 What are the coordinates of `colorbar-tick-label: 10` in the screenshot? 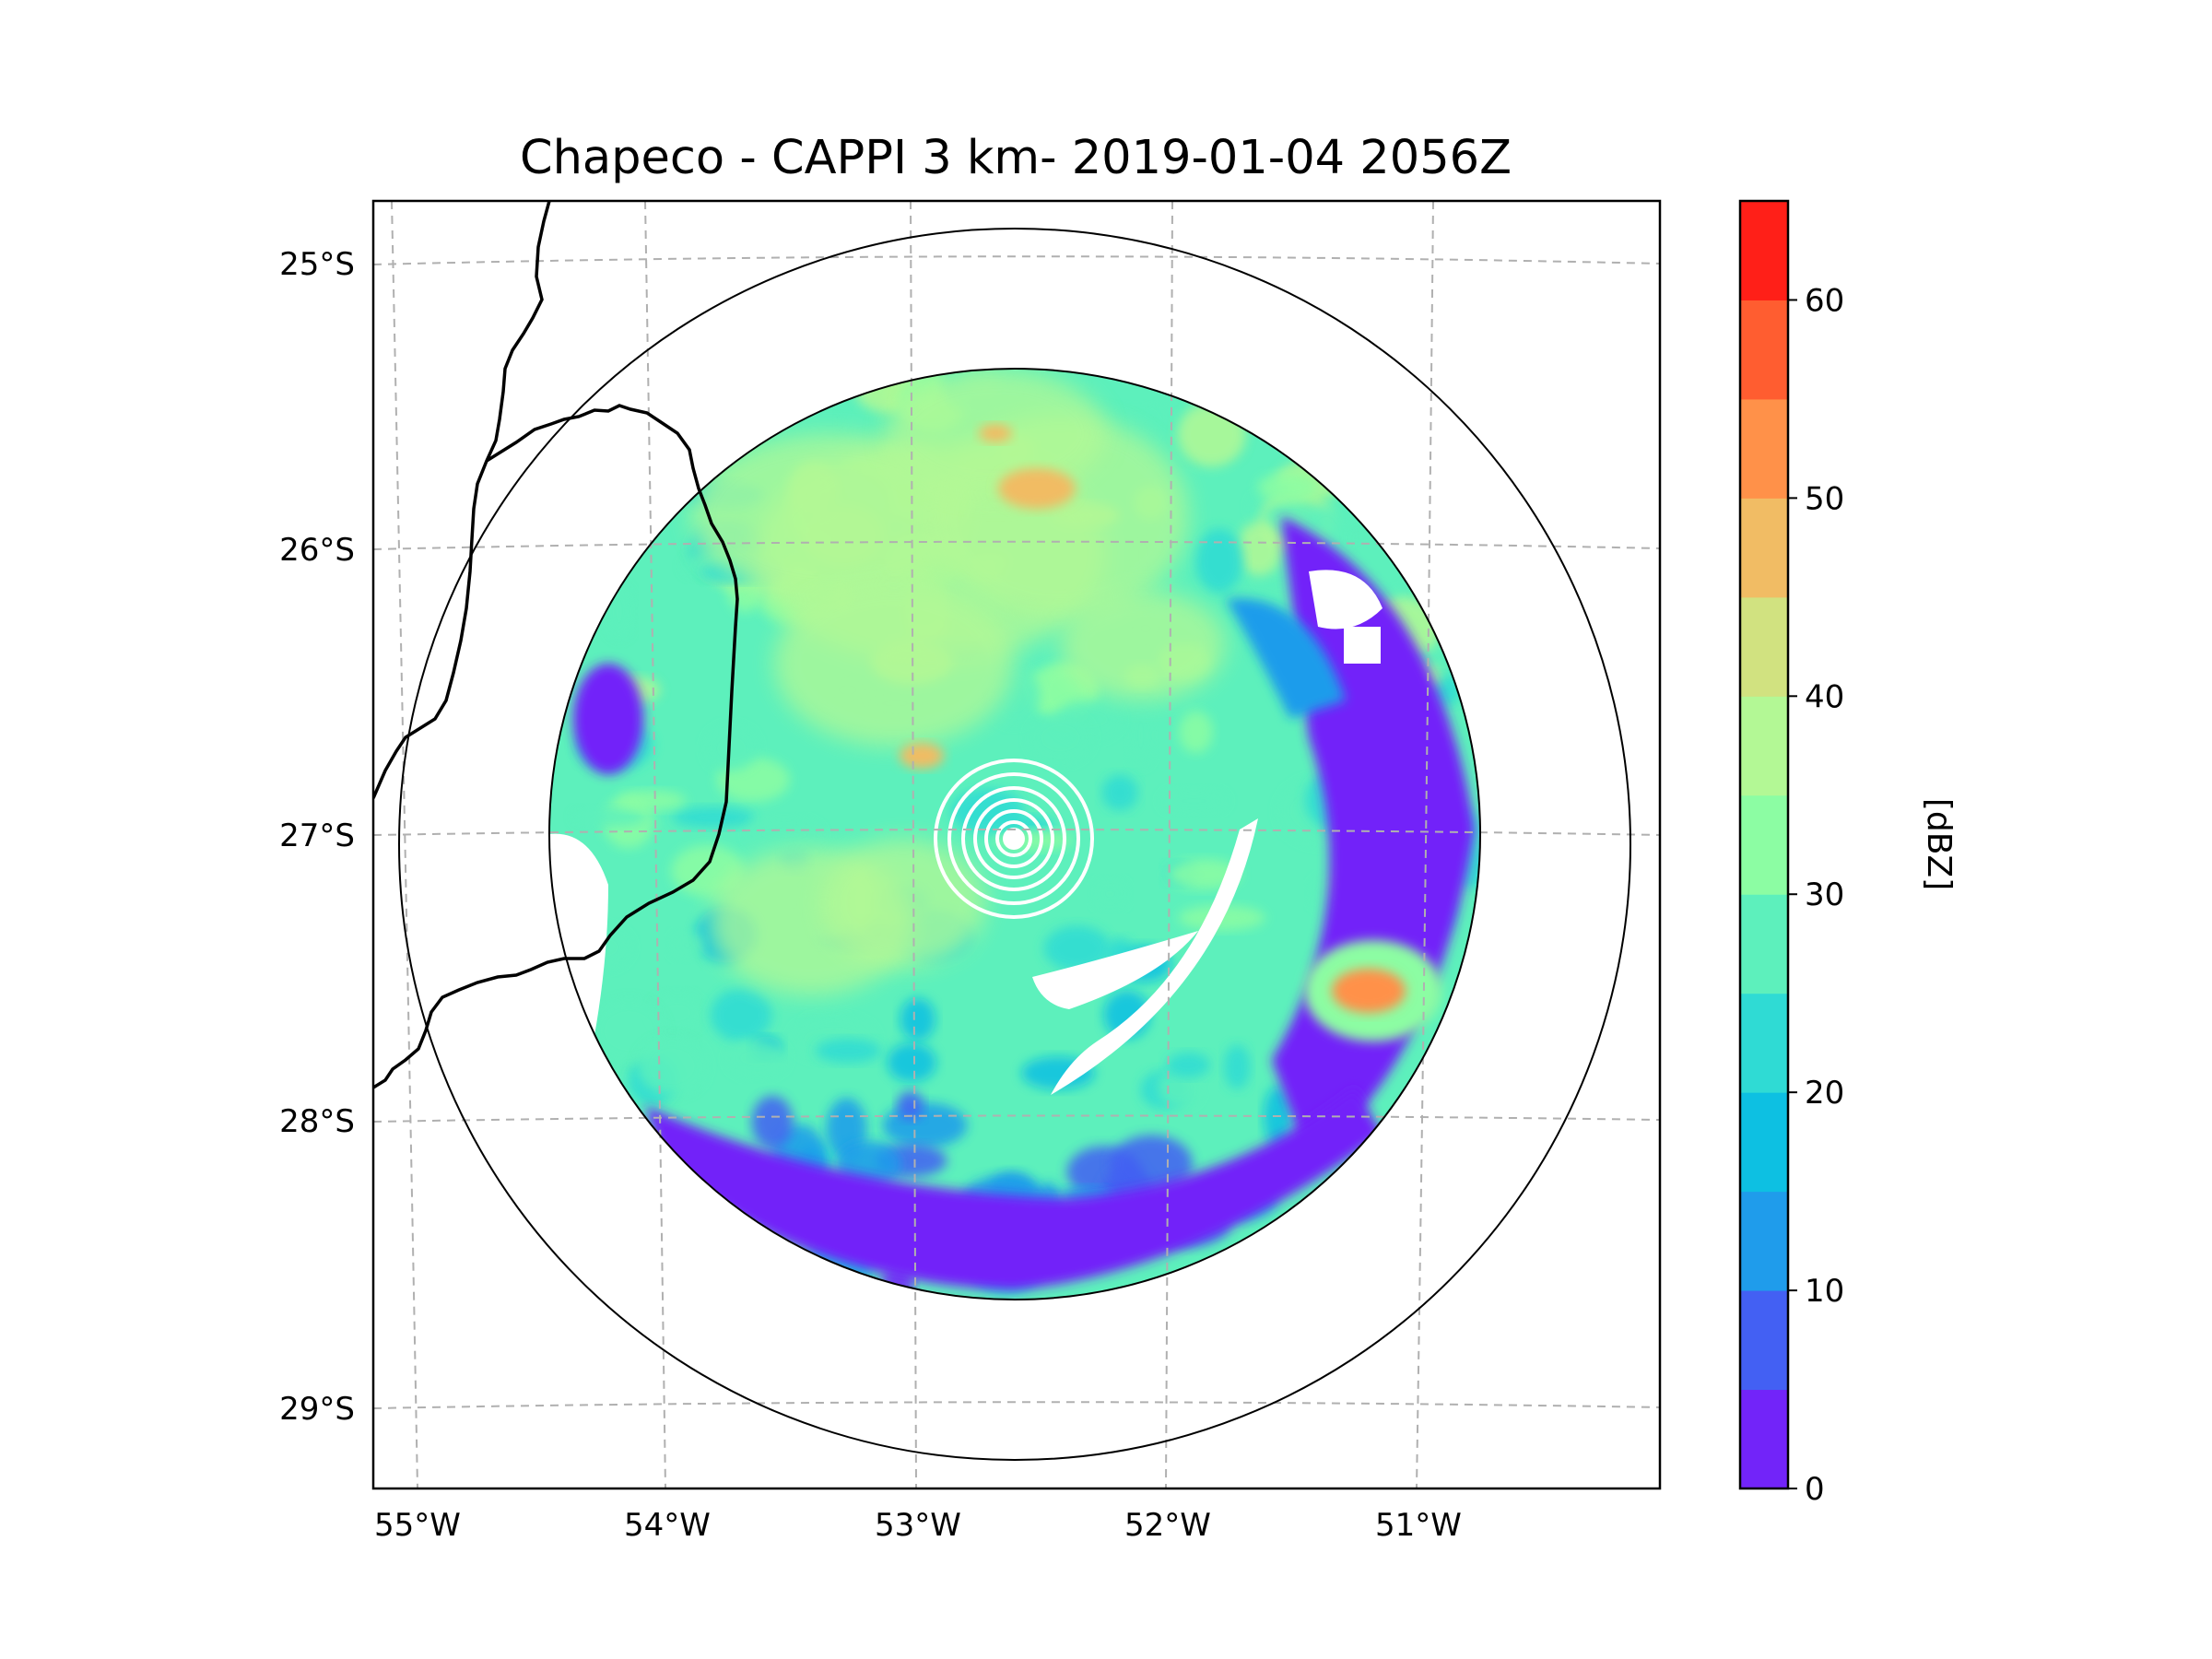 It's located at (1824, 1291).